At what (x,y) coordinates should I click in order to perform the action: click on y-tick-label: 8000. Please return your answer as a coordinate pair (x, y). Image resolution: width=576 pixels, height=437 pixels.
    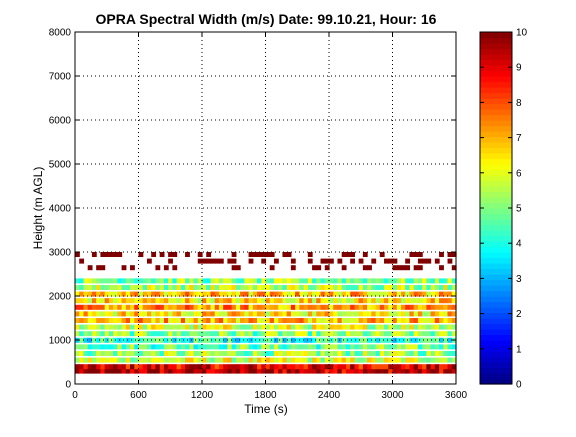
    Looking at the image, I should click on (60, 33).